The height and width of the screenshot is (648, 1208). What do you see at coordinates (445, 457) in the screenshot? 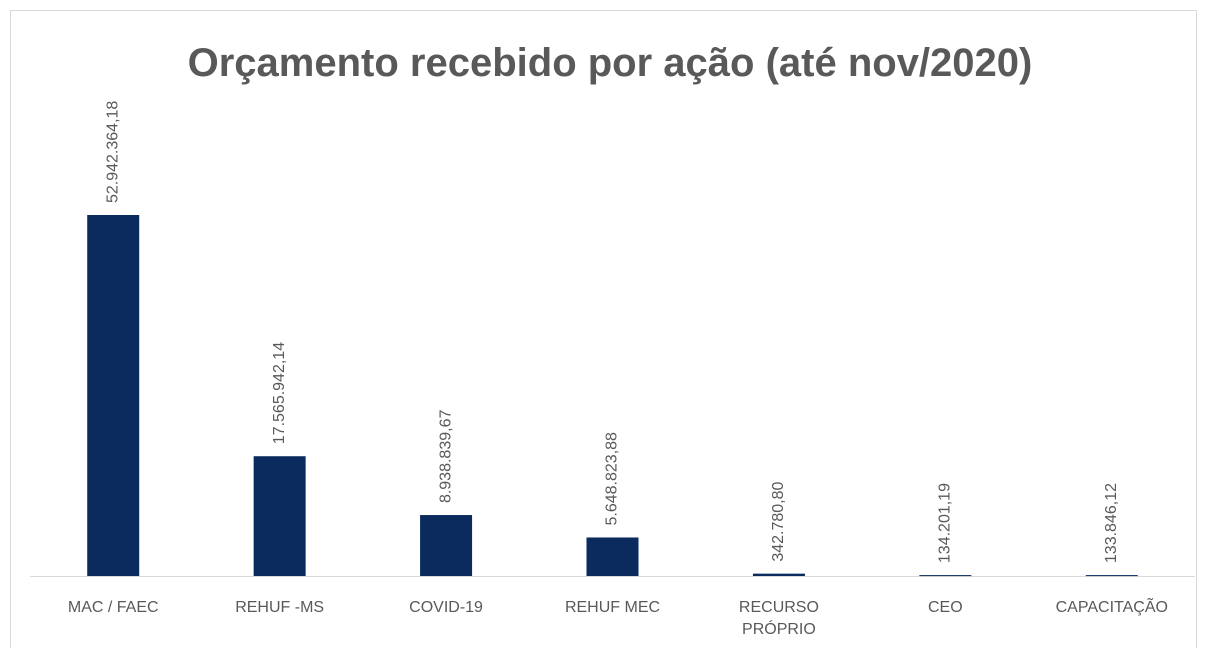
I see `value-label: 8.938.839,67` at bounding box center [445, 457].